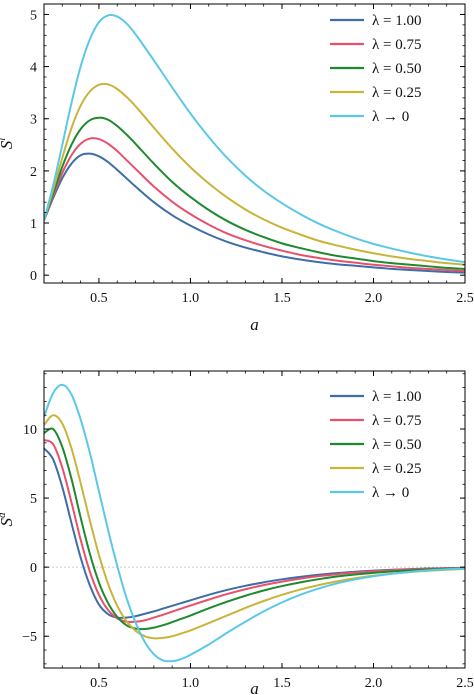 The height and width of the screenshot is (695, 474). I want to click on y-tick-label: −5, so click(29, 637).